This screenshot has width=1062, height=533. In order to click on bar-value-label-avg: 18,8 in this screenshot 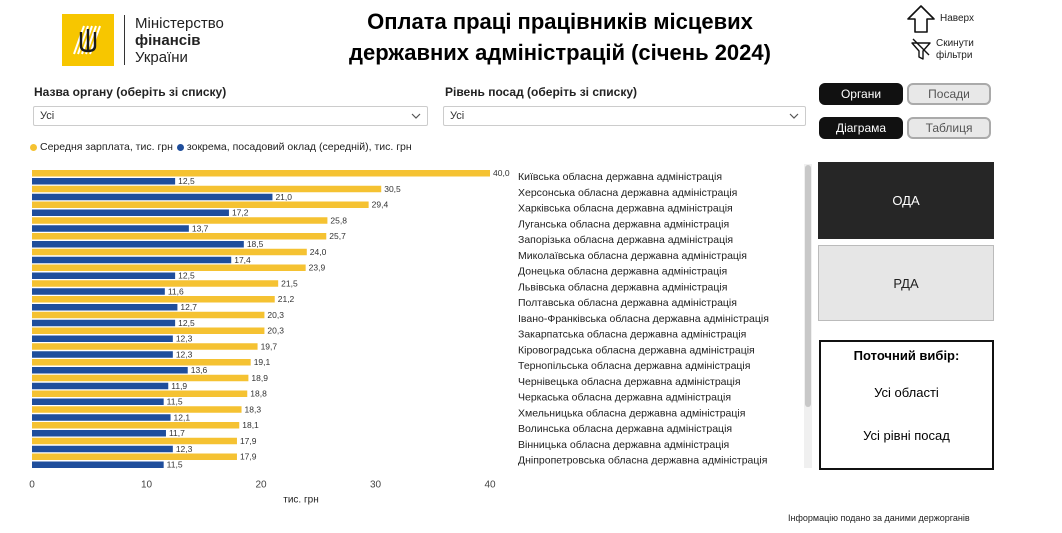, I will do `click(258, 394)`.